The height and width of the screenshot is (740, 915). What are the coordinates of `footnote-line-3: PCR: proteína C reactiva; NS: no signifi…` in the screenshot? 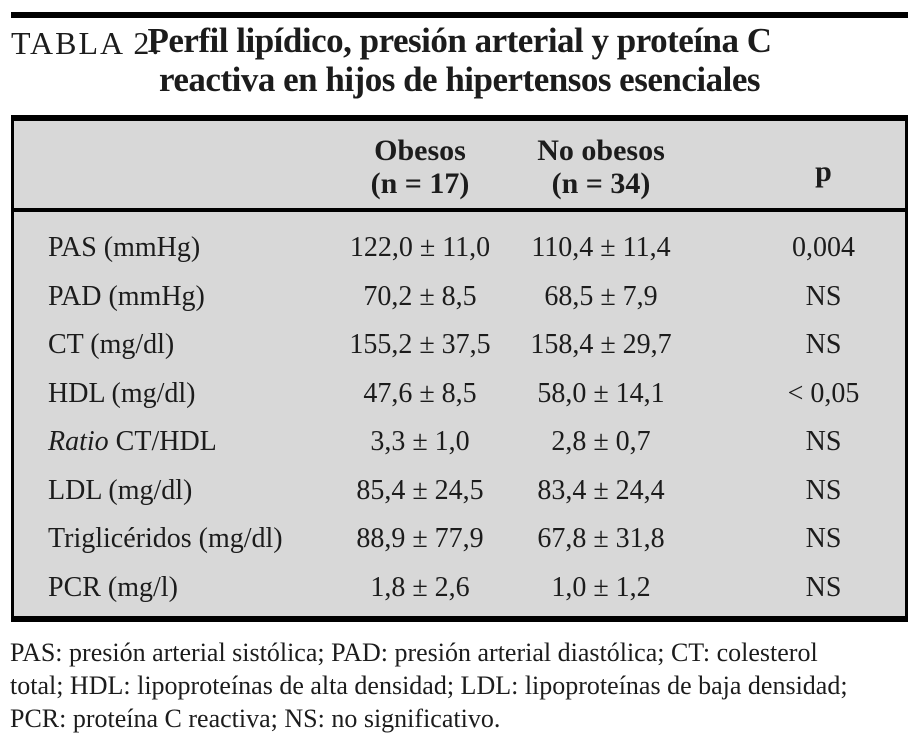 It's located at (255, 718).